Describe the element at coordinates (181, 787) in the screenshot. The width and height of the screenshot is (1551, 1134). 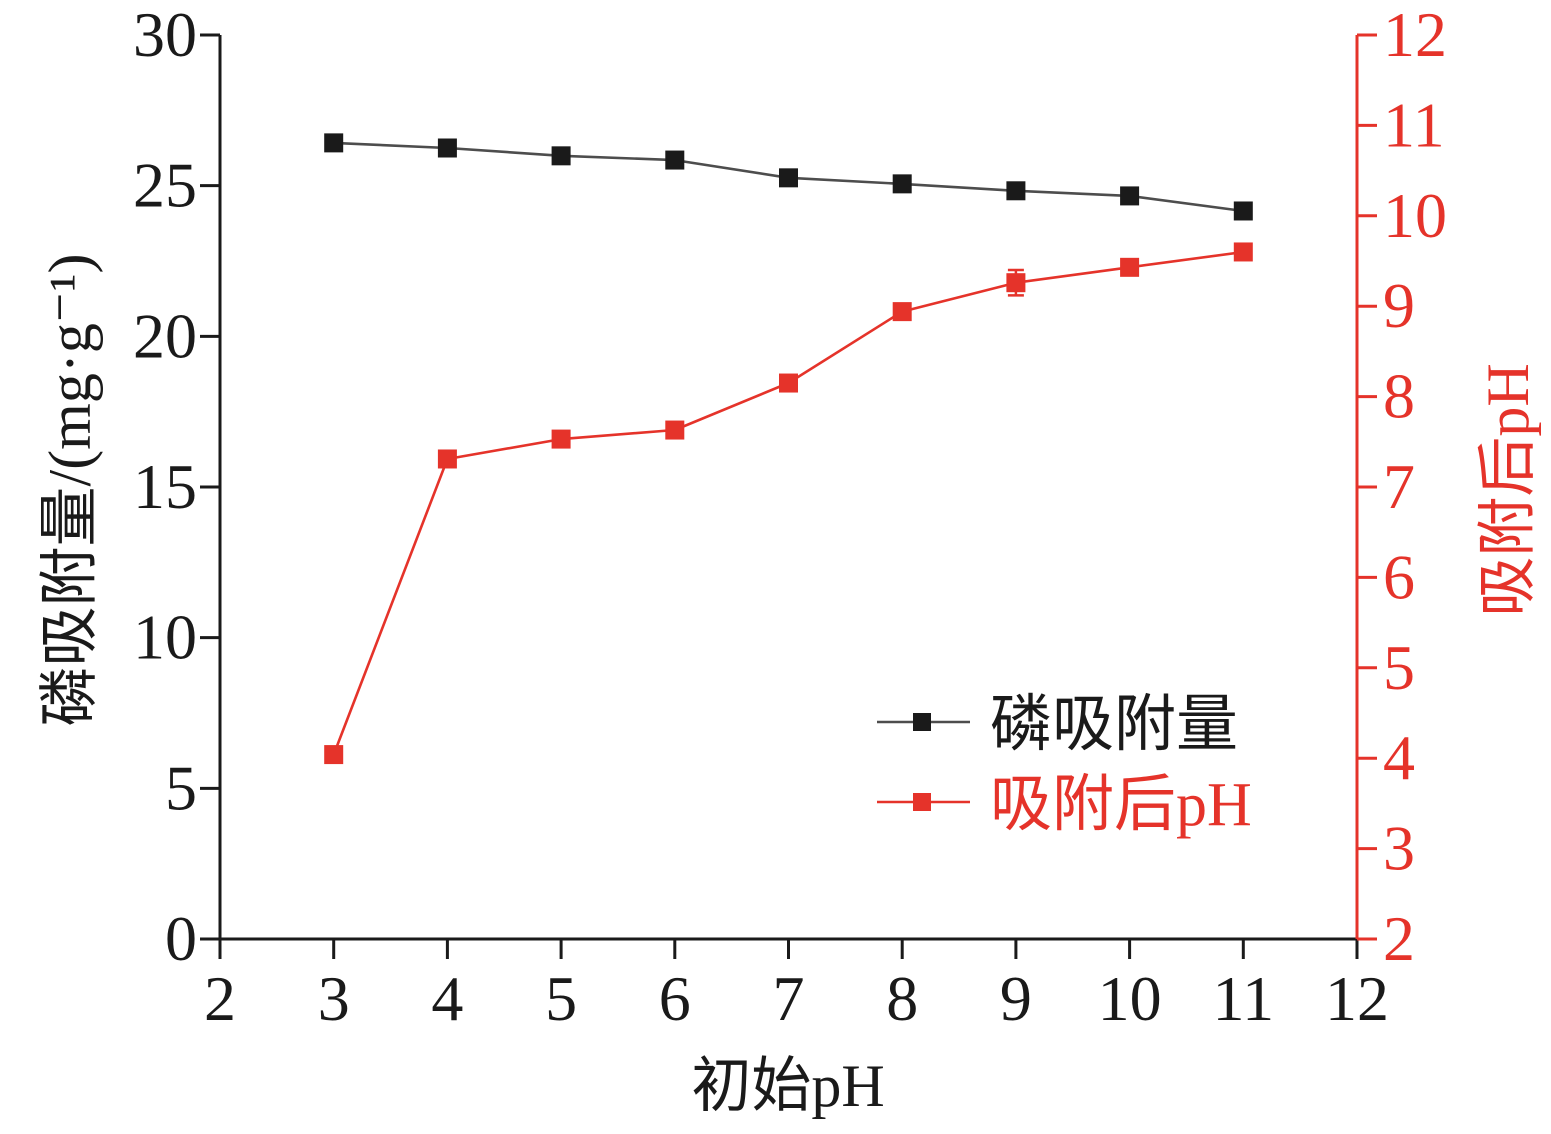
I see `y-tick-label-5: 5` at that location.